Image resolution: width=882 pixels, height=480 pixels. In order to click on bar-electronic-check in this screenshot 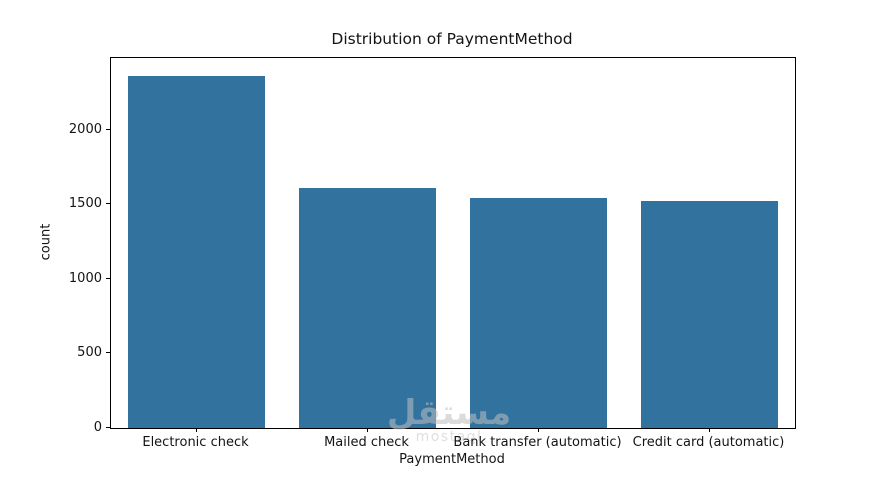, I will do `click(196, 251)`.